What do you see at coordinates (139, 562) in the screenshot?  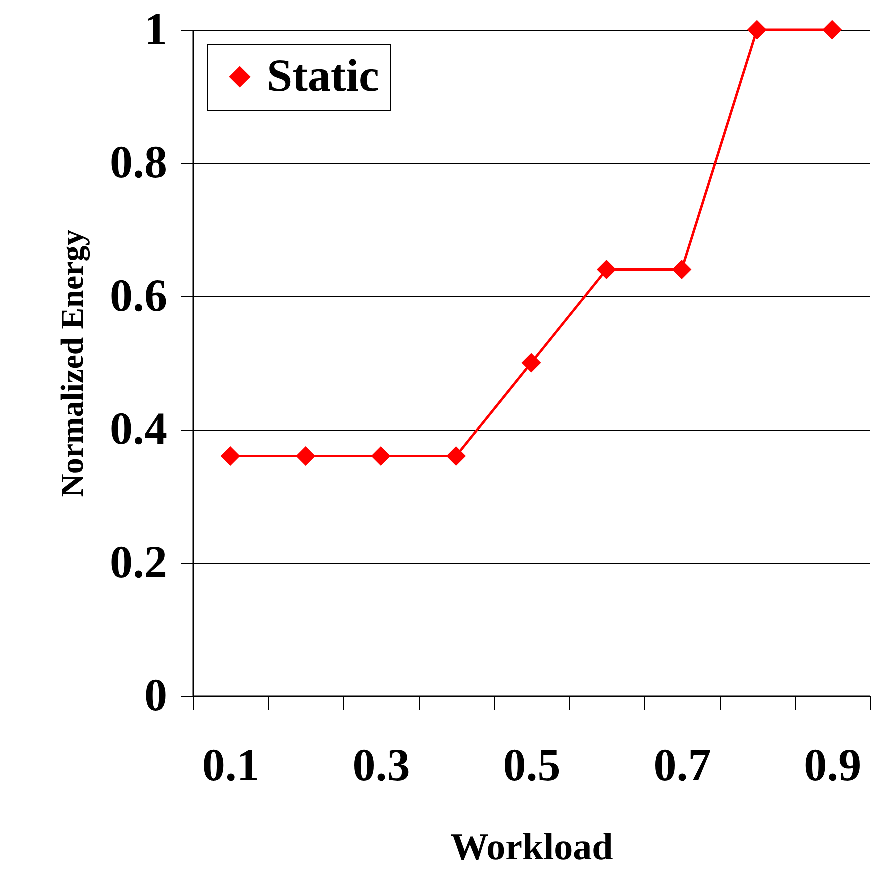 I see `y-tick-label: 0.2` at bounding box center [139, 562].